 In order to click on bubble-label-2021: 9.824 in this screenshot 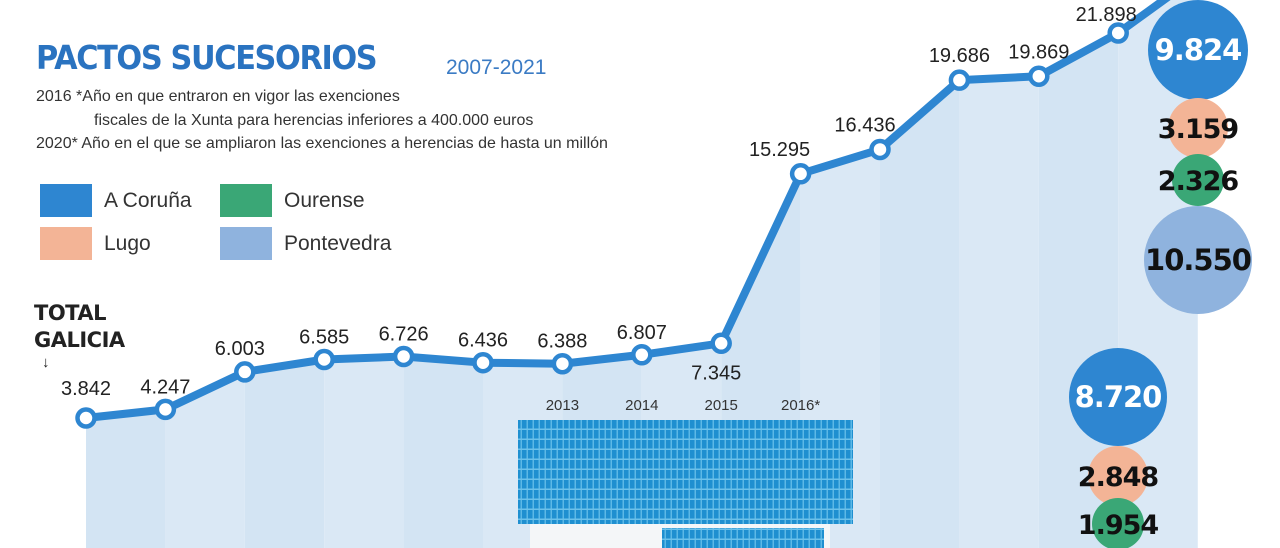, I will do `click(1198, 50)`.